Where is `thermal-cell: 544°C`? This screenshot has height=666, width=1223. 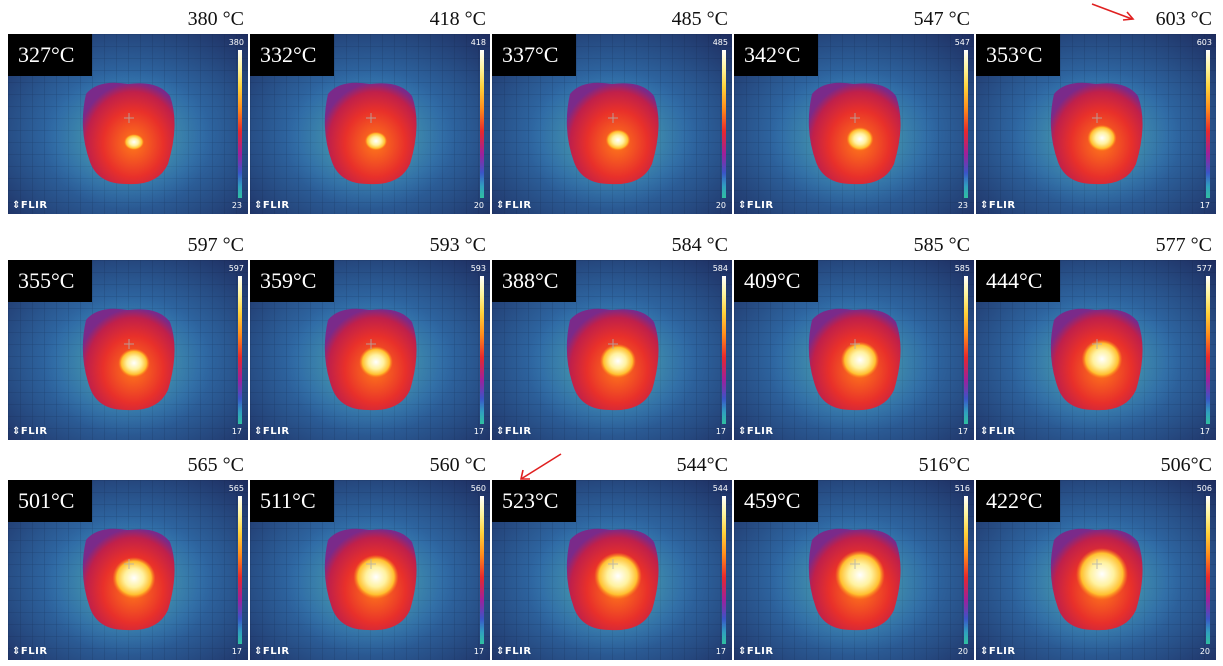 thermal-cell: 544°C is located at coordinates (613, 556).